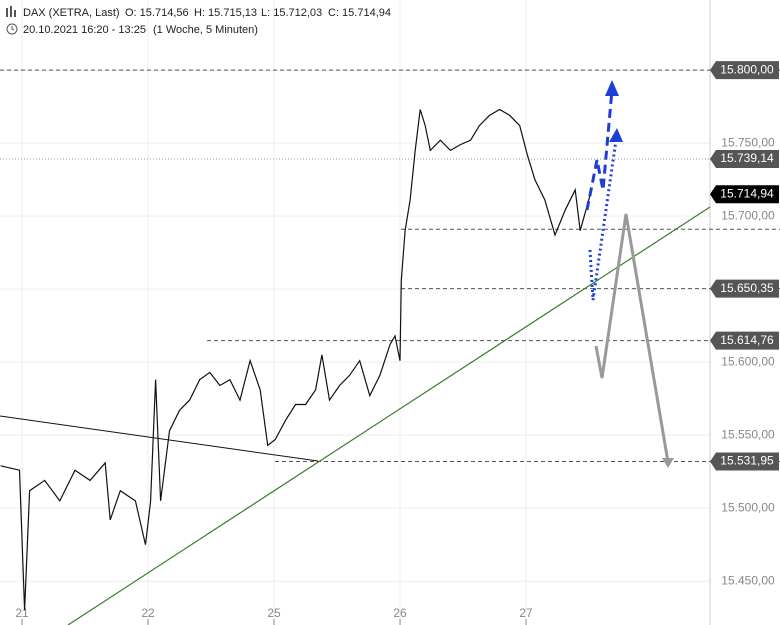  Describe the element at coordinates (71, 13) in the screenshot. I see `title: DAX (XETRA, Last)` at that location.